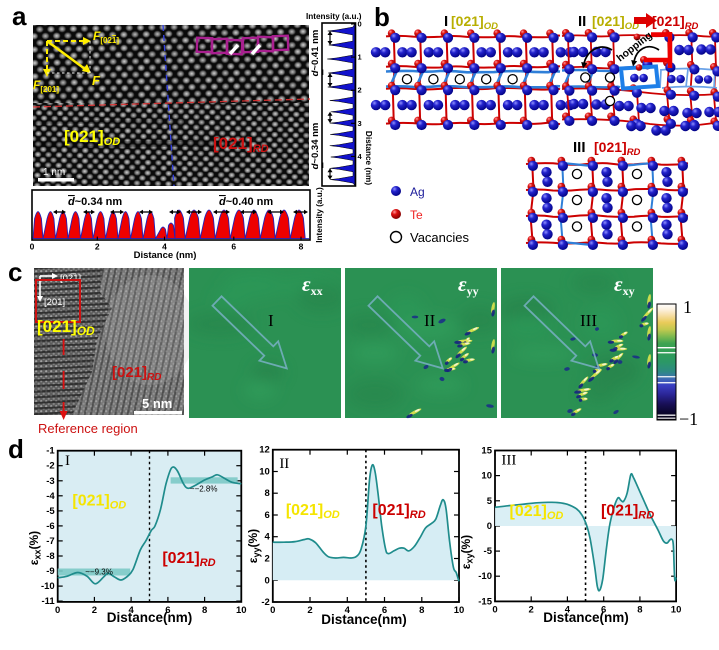 This screenshot has height=650, width=719. Describe the element at coordinates (490, 501) in the screenshot. I see `svg-text: 5` at that location.